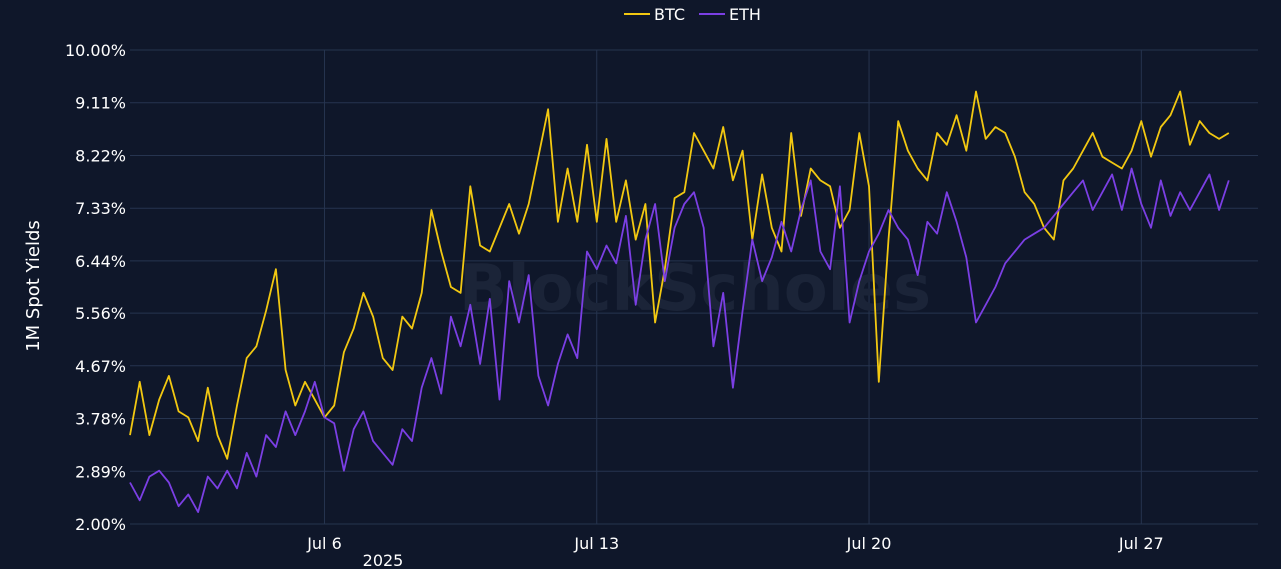 Image resolution: width=1281 pixels, height=569 pixels. I want to click on legend-label: ETH, so click(745, 14).